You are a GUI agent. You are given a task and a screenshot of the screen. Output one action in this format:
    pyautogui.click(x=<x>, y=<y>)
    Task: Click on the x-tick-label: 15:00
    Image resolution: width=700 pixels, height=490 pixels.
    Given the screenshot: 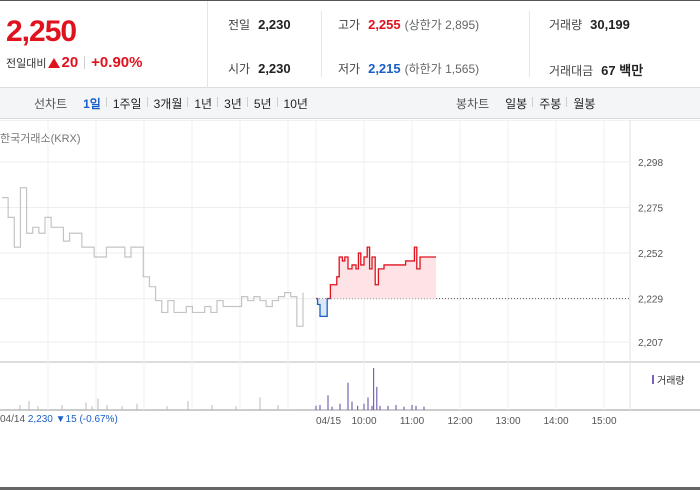 What is the action you would take?
    pyautogui.click(x=603, y=421)
    